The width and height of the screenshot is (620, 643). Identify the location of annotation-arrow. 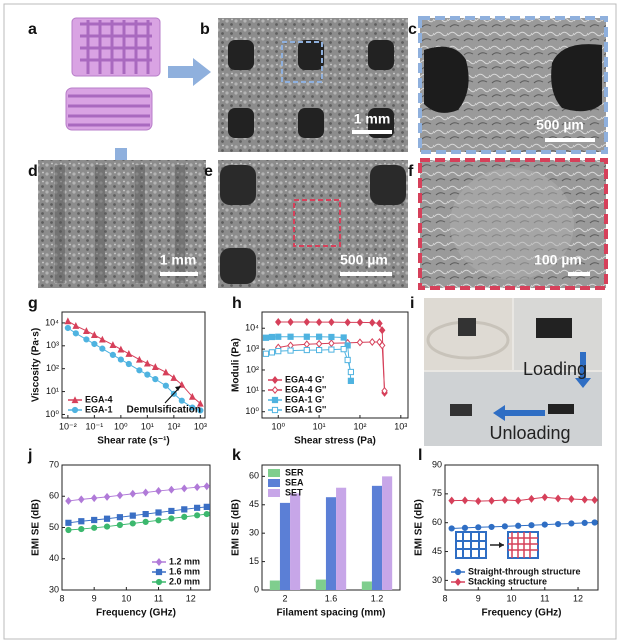
(172, 395).